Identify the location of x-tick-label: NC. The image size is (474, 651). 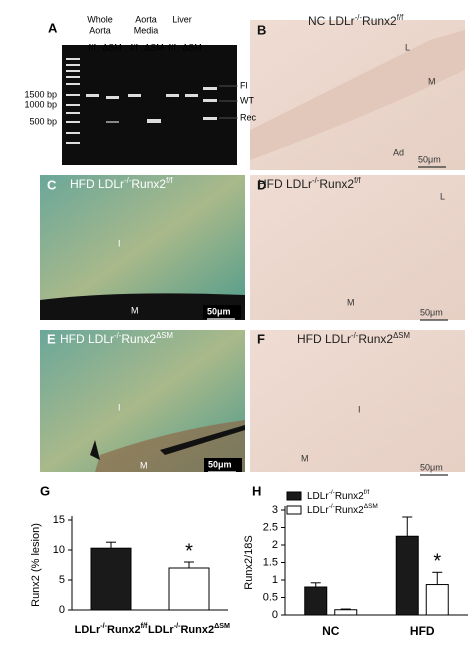
(331, 631).